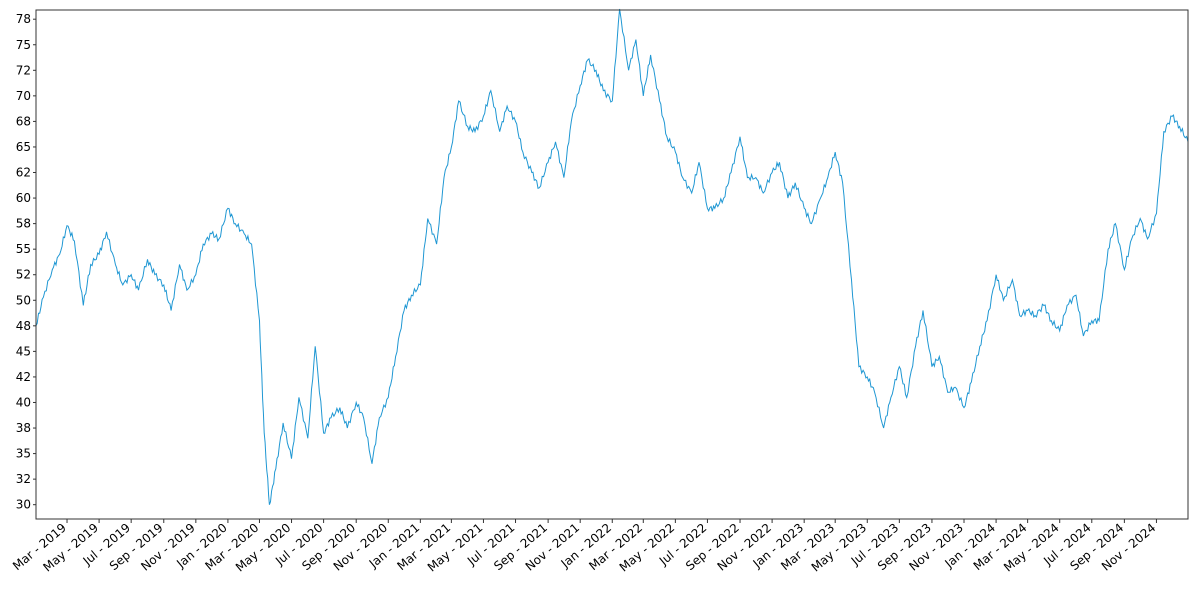 The height and width of the screenshot is (600, 1200). I want to click on y-tick-label: 62, so click(23, 173).